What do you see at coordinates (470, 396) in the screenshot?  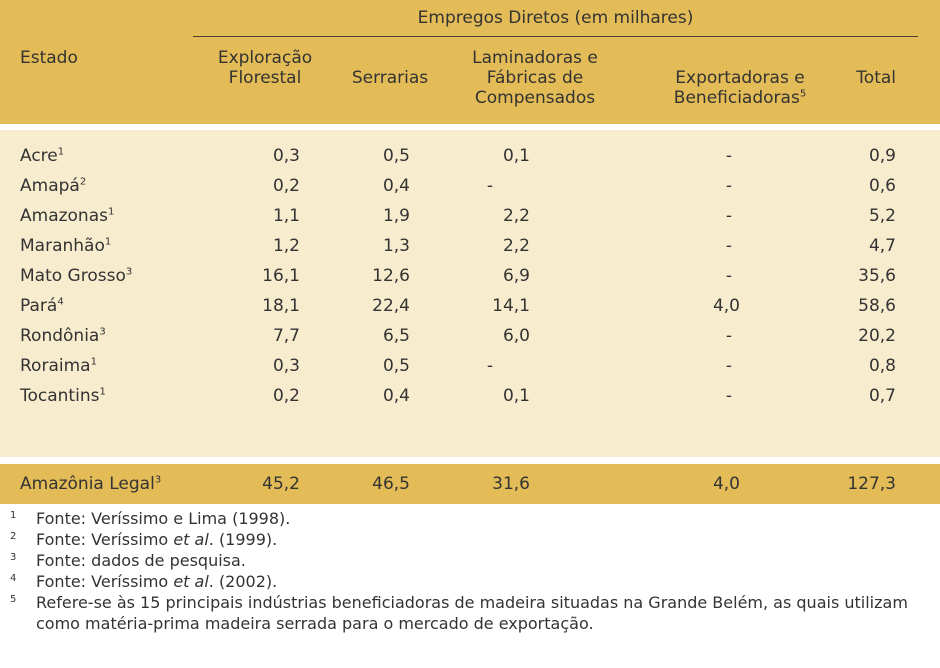 I see `table-row: Tocantins1 0,2 0,4 0,1 - 0,7` at bounding box center [470, 396].